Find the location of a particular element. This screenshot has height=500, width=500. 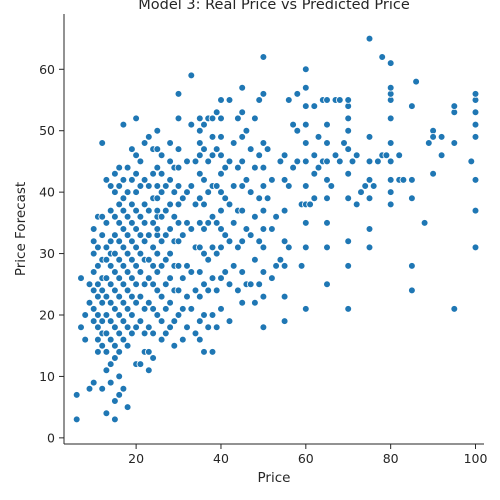

y-tick-label: 10 is located at coordinates (47, 376).